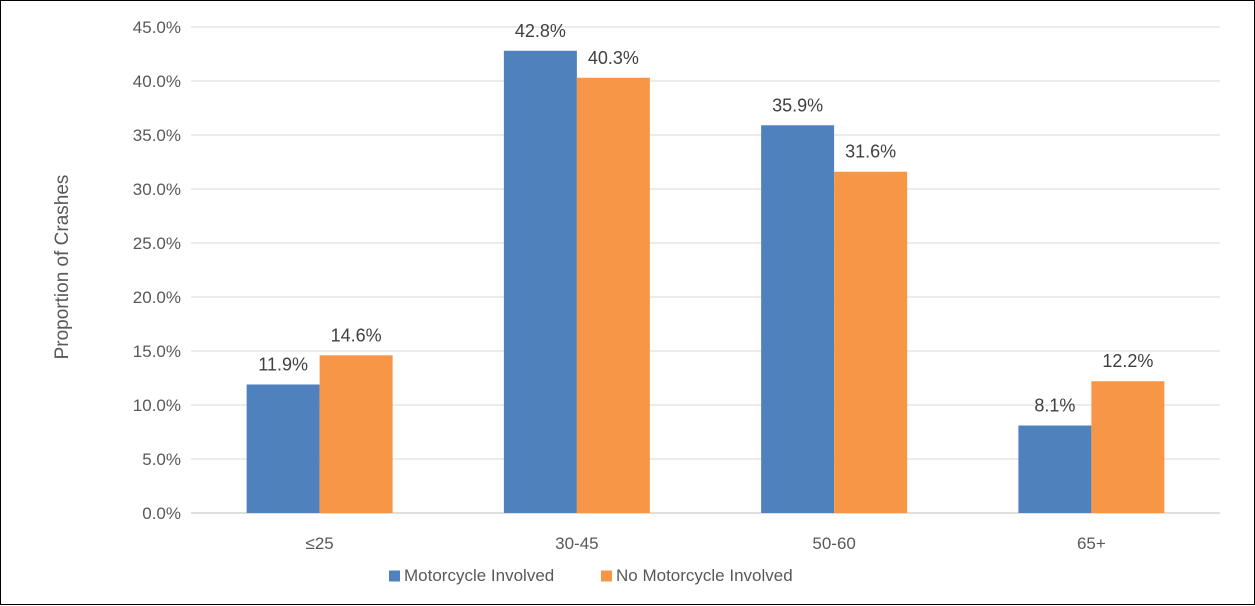 Image resolution: width=1255 pixels, height=606 pixels. Describe the element at coordinates (540, 31) in the screenshot. I see `data-label: 42.8%` at that location.